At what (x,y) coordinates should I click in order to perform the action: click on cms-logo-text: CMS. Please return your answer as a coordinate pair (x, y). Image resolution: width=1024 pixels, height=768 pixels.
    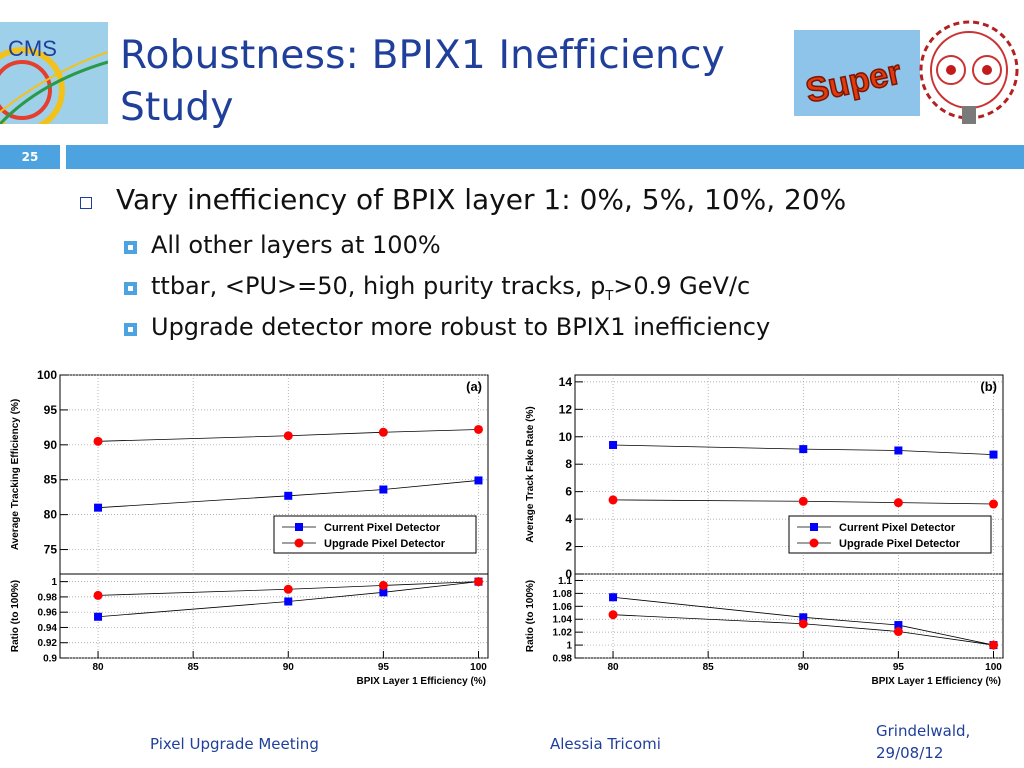
    Looking at the image, I should click on (32, 48).